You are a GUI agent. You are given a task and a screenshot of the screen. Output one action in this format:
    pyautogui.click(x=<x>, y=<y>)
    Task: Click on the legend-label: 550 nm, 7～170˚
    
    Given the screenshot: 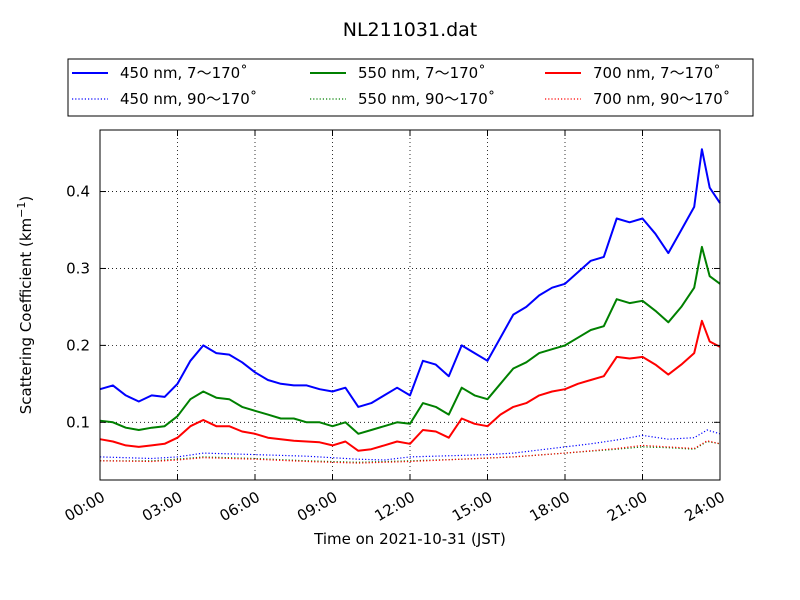 What is the action you would take?
    pyautogui.click(x=422, y=73)
    